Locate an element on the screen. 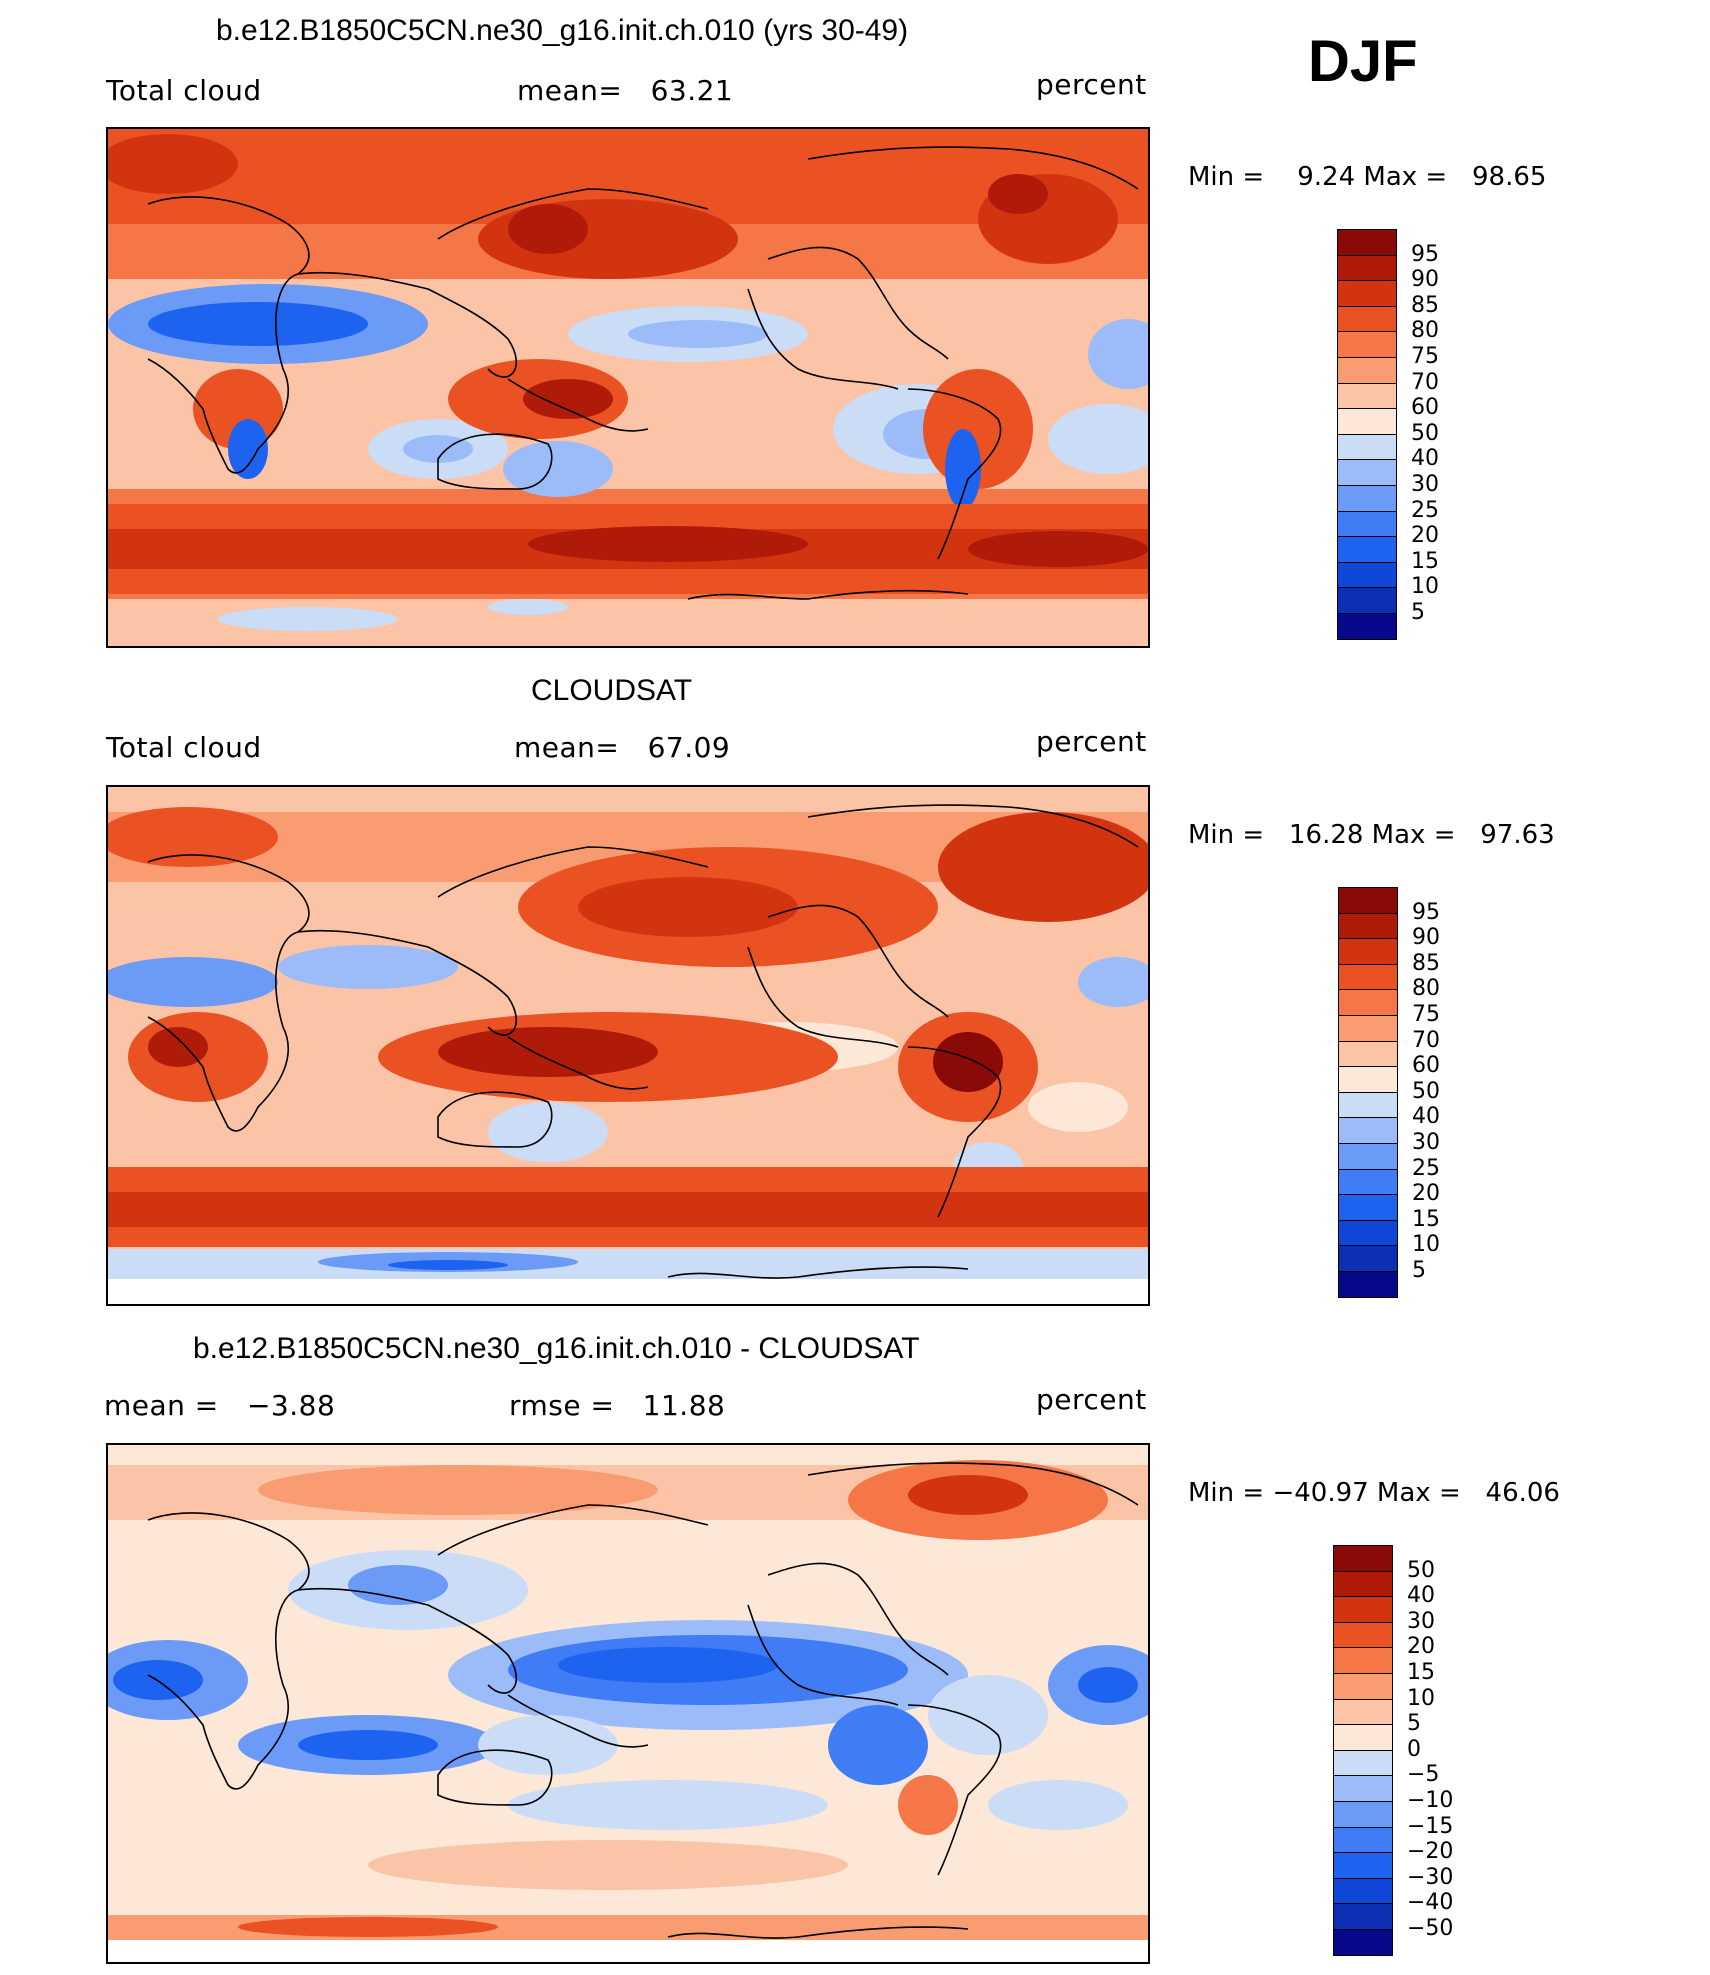 The width and height of the screenshot is (1710, 1975). colorbar-tick-label: 95 is located at coordinates (1426, 912).